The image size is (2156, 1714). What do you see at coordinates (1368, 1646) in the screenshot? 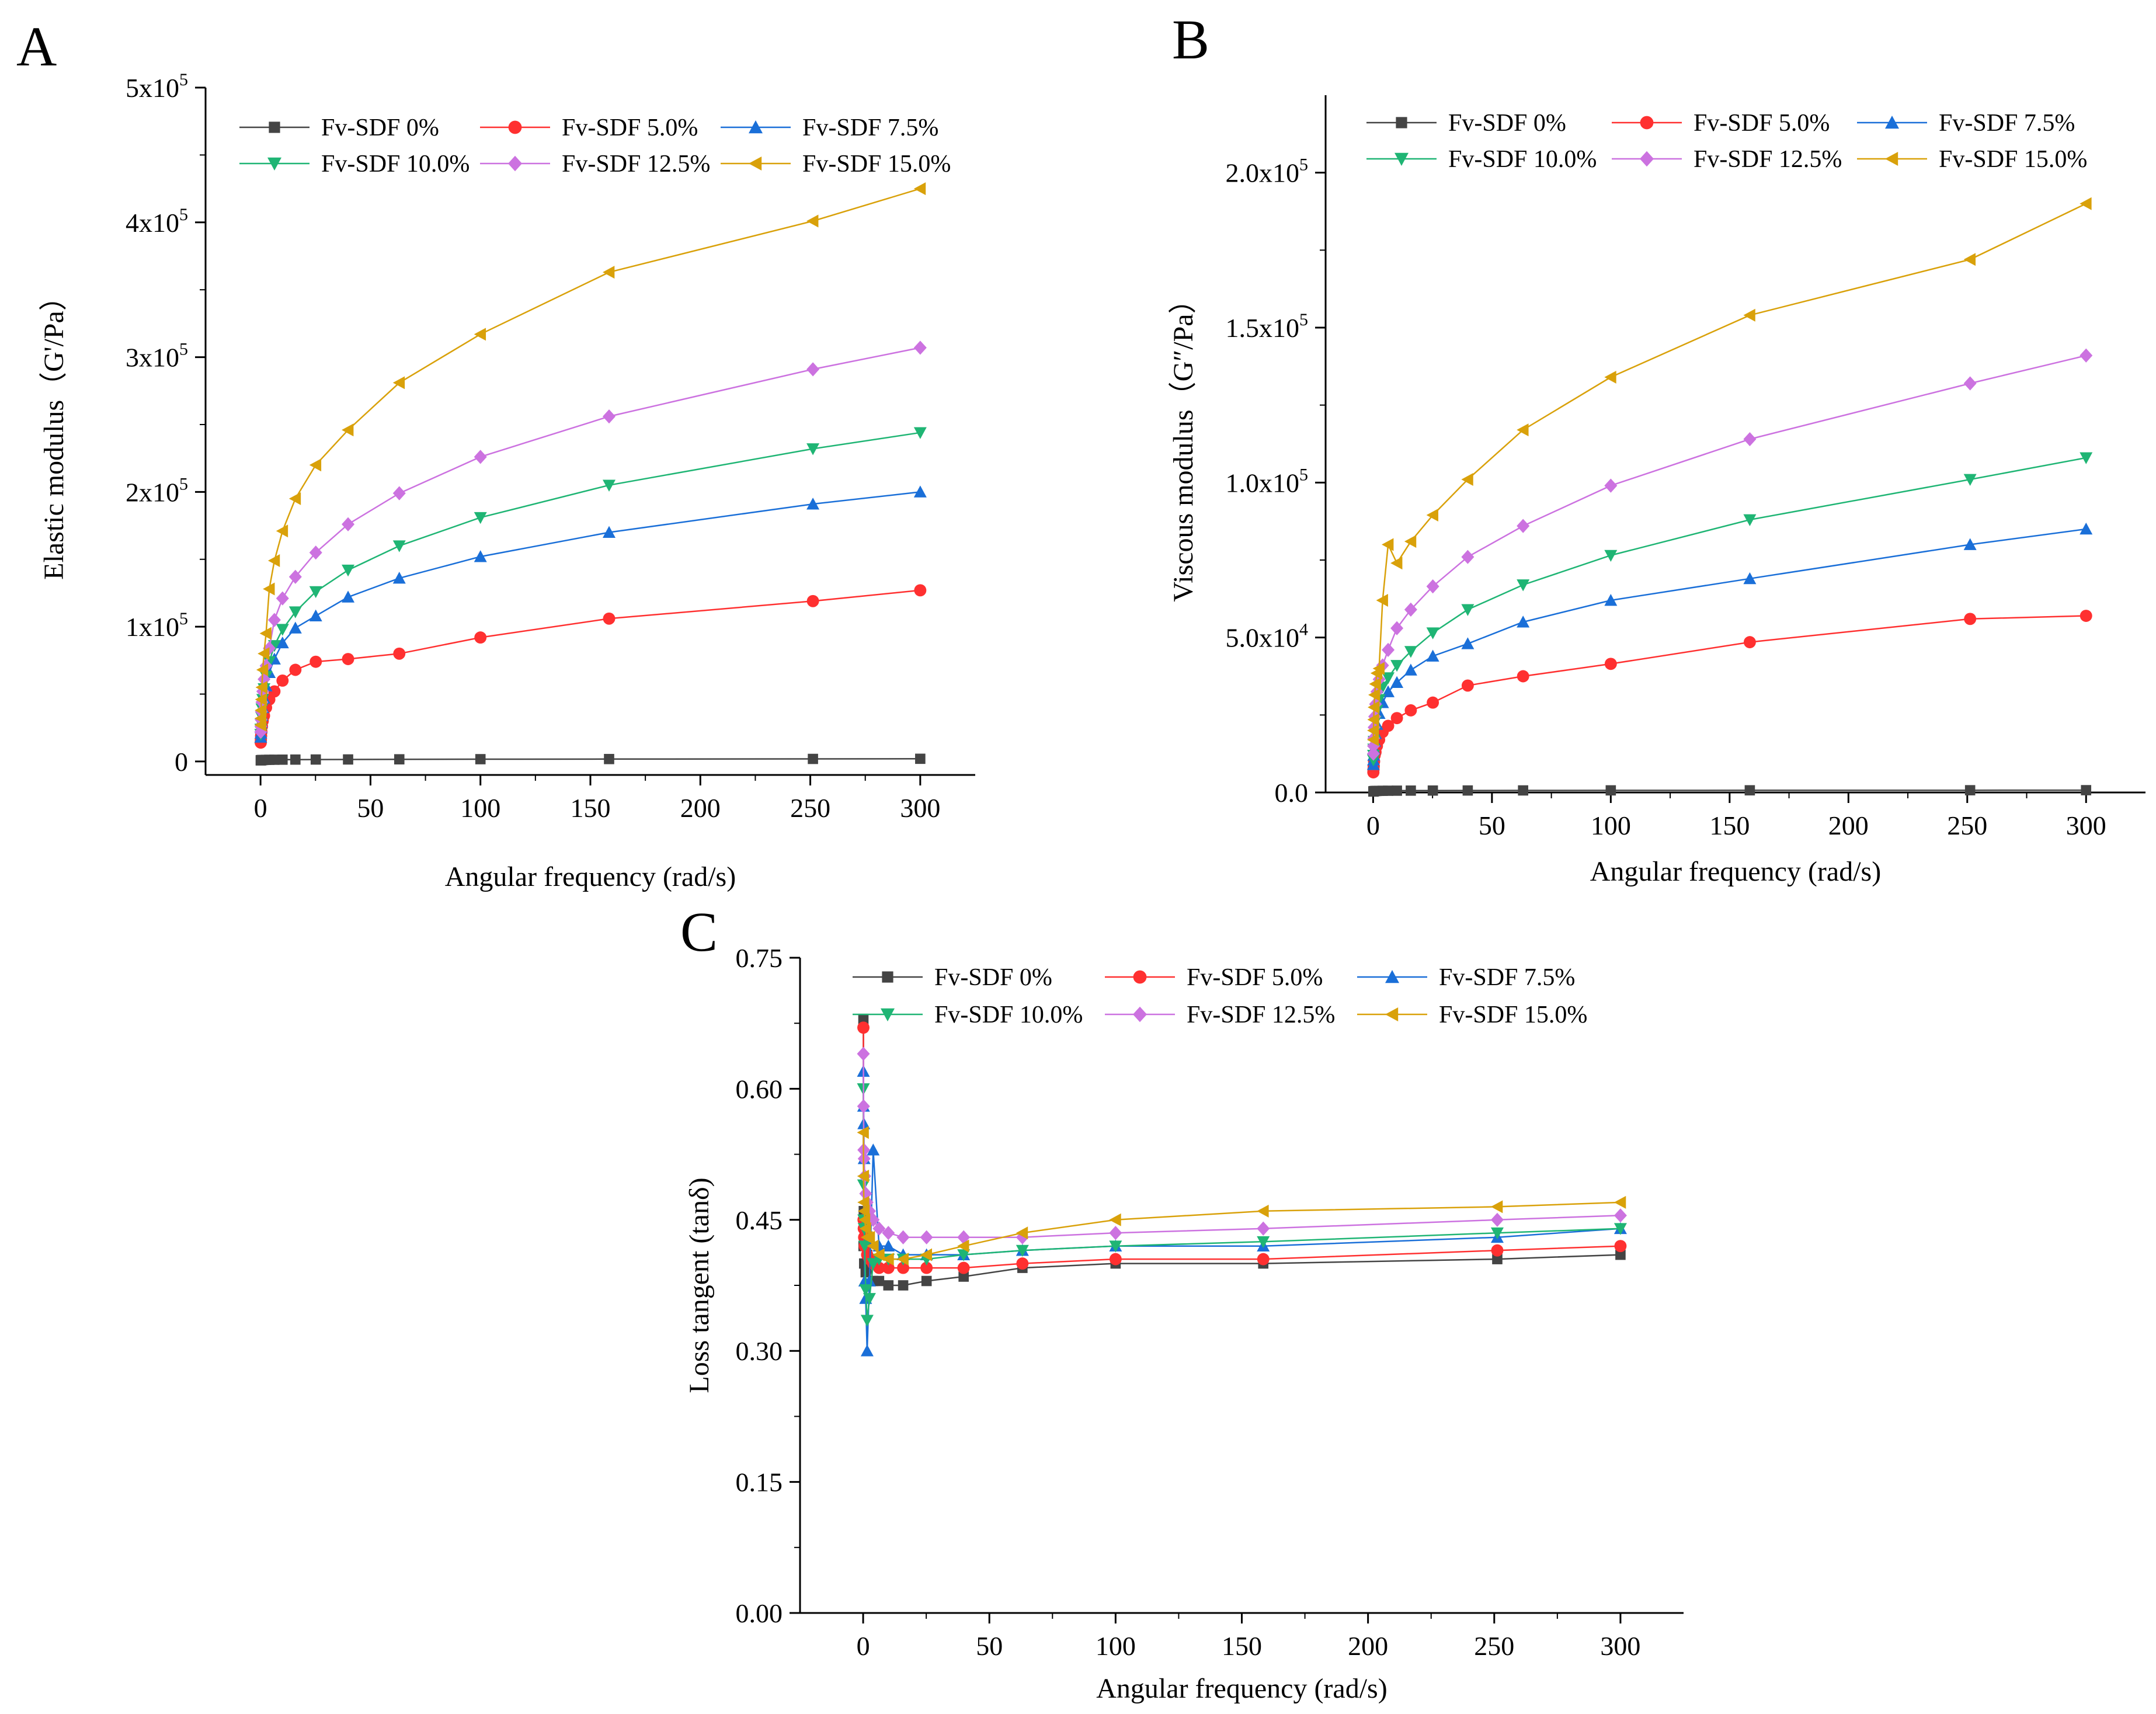
I see `x-tick-label: 200` at bounding box center [1368, 1646].